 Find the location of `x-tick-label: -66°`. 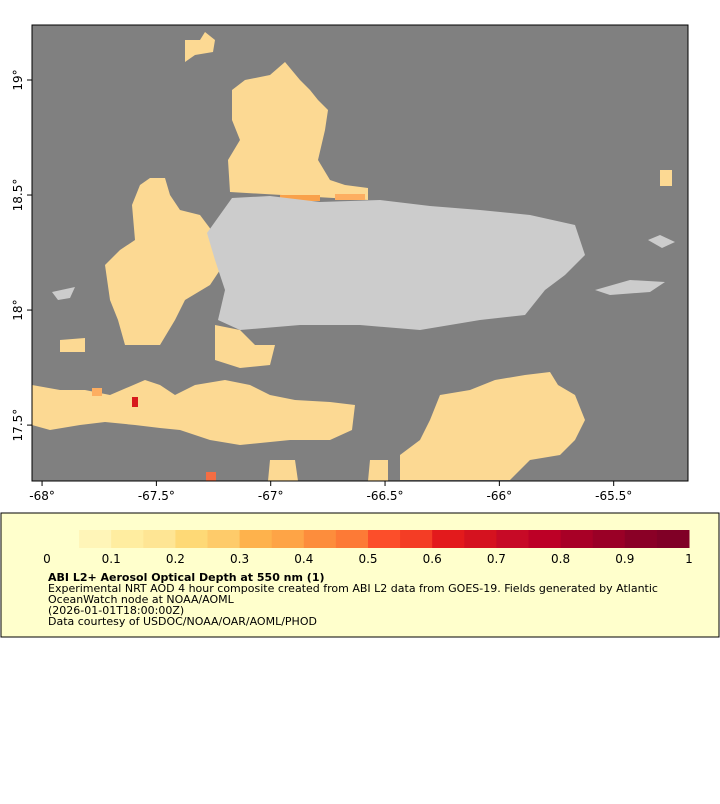

x-tick-label: -66° is located at coordinates (500, 496).